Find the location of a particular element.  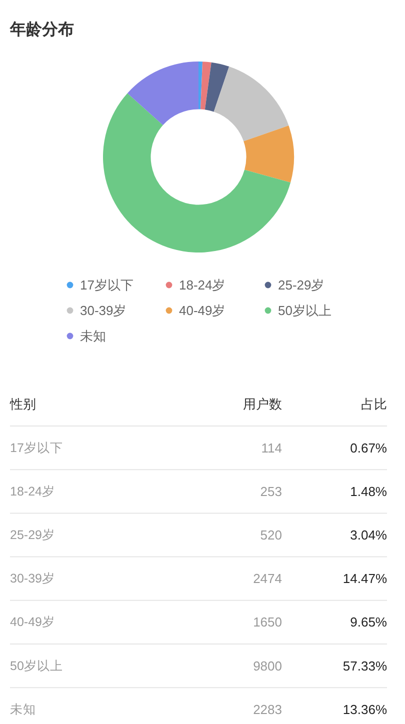

data-label: 57.33% is located at coordinates (365, 666).